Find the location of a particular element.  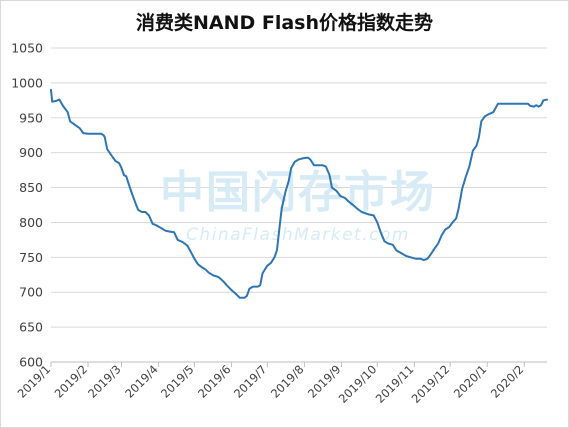

x-tick-label: 2019/7 is located at coordinates (250, 381).